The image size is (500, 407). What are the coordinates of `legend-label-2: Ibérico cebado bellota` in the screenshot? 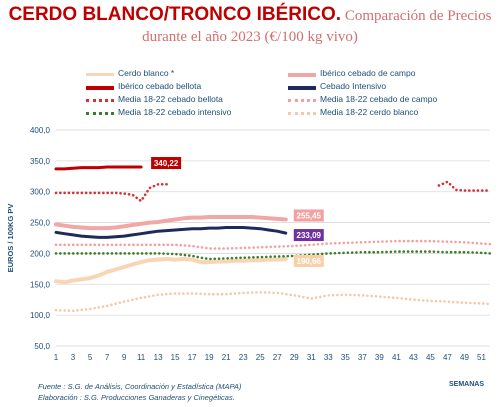 It's located at (160, 86).